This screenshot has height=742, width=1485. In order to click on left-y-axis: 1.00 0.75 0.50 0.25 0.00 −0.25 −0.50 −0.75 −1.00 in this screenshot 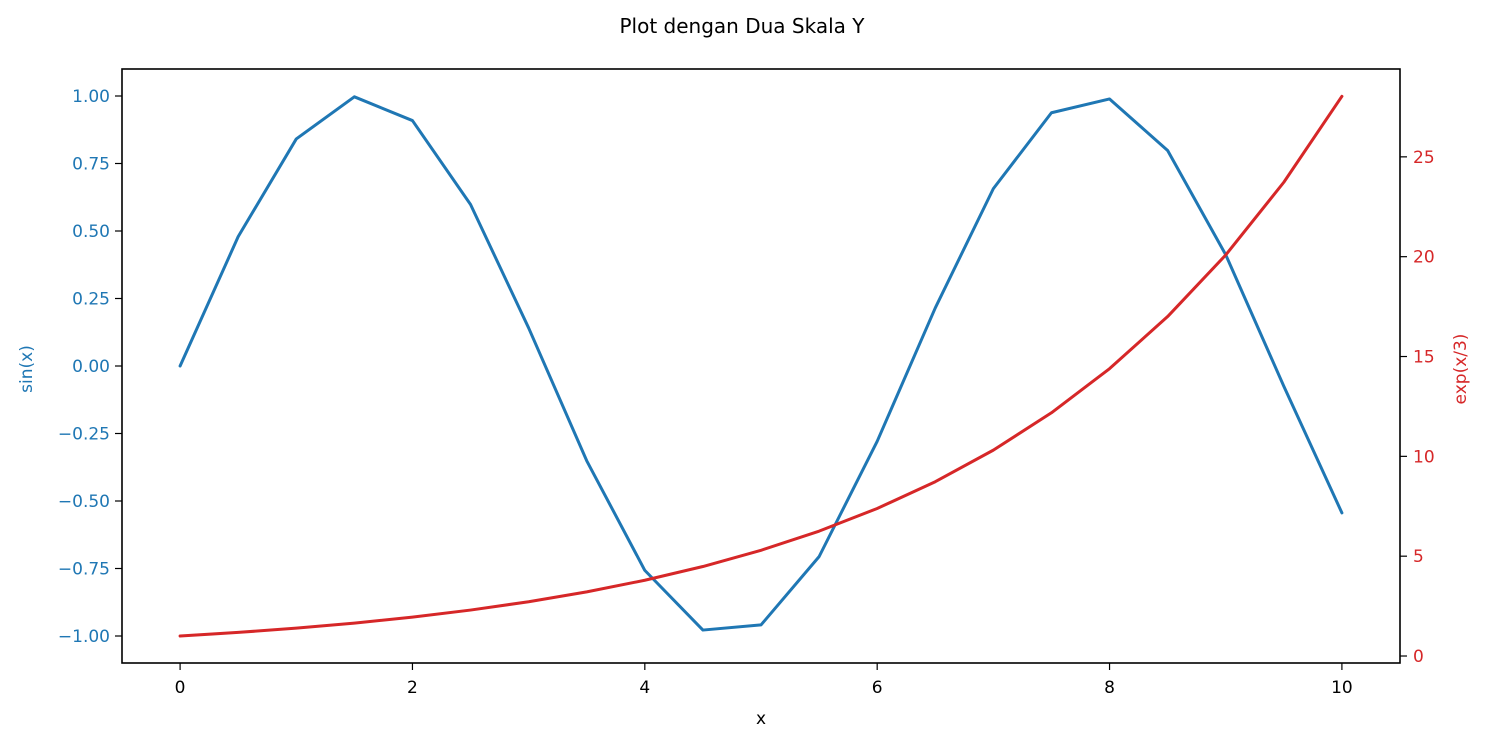, I will do `click(90, 367)`.